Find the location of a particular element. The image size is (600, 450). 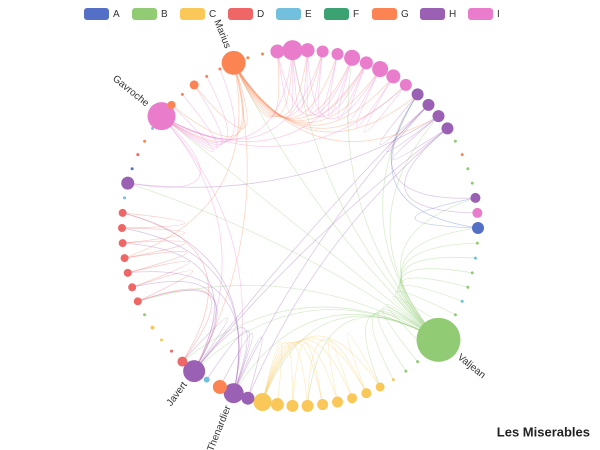

legend-item: A is located at coordinates (102, 14).